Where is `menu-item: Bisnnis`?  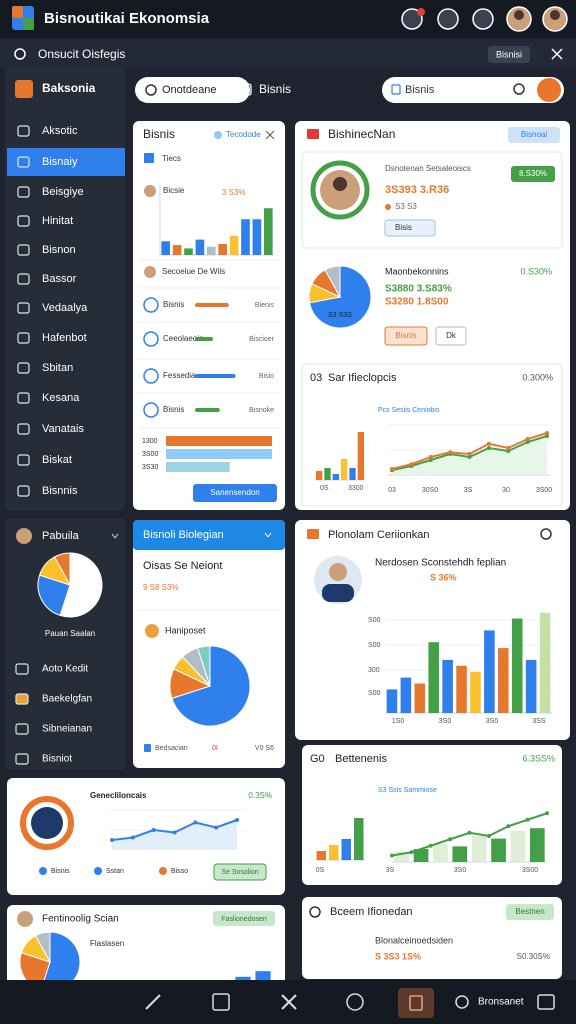 menu-item: Bisnnis is located at coordinates (60, 491).